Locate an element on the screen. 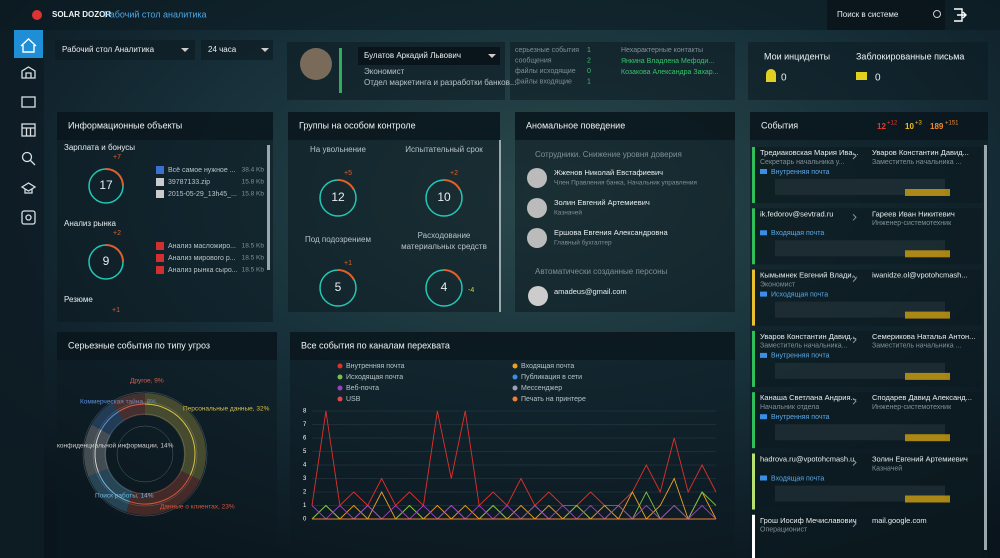  event-to-role: Инженер-системотехник is located at coordinates (912, 407).